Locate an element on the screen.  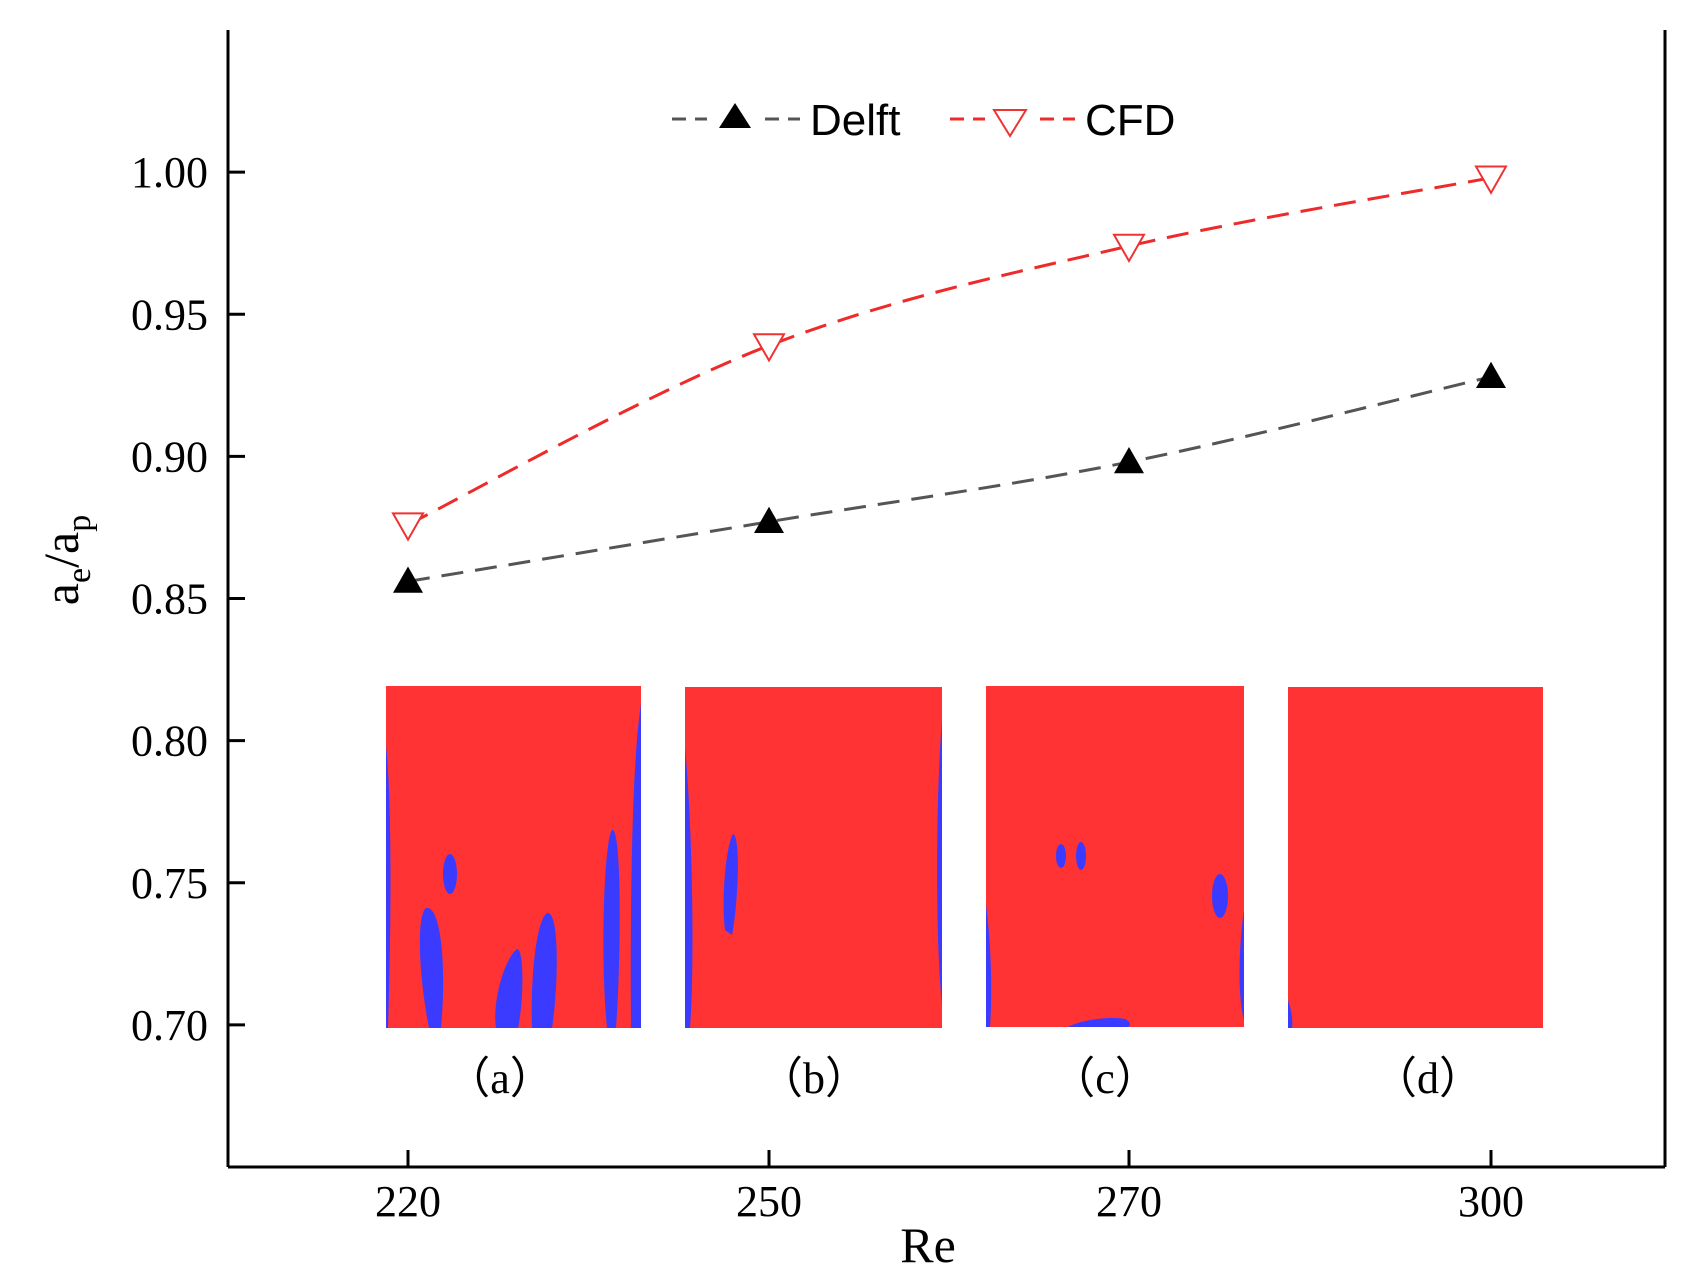
y-tick-label: 0.90 is located at coordinates (169, 456).